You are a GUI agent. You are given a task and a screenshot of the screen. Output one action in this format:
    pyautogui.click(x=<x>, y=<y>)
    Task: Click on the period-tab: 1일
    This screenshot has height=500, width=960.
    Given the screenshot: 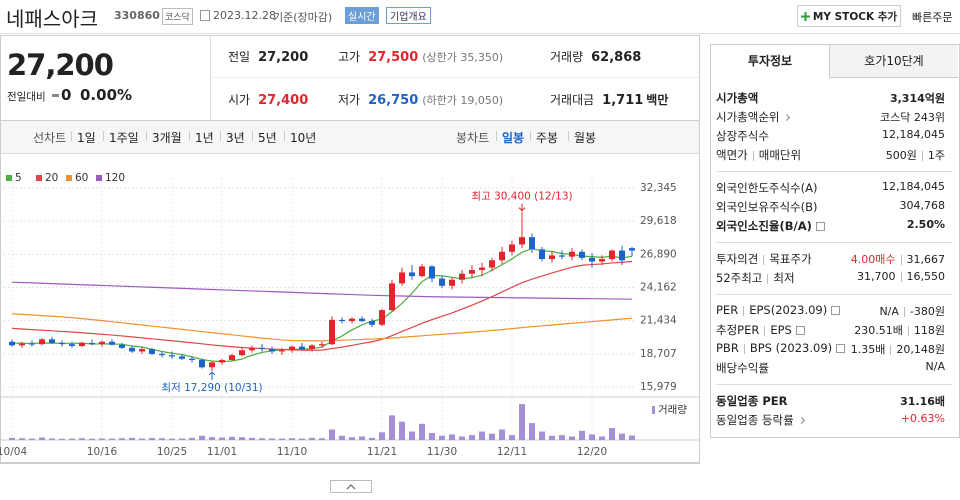 What is the action you would take?
    pyautogui.click(x=86, y=138)
    